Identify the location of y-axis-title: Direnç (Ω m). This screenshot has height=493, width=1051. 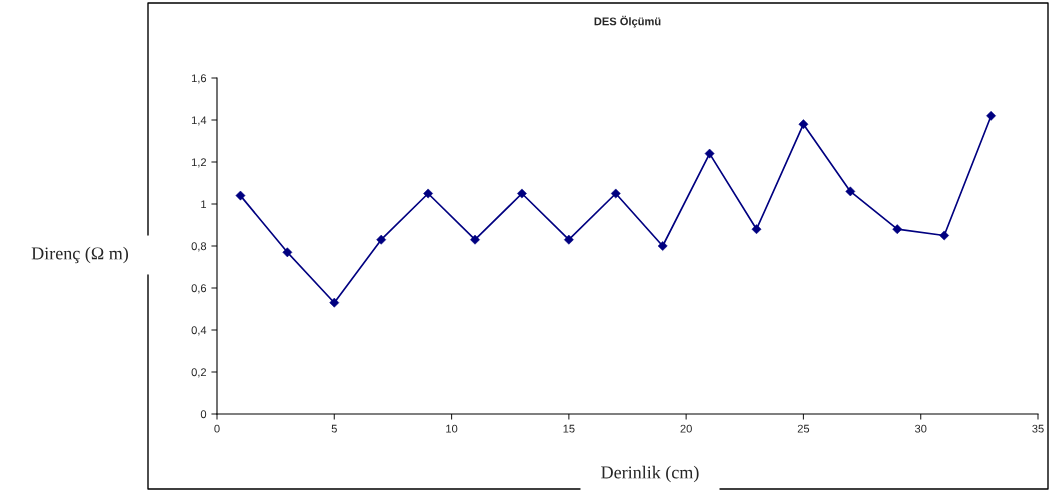
(80, 255).